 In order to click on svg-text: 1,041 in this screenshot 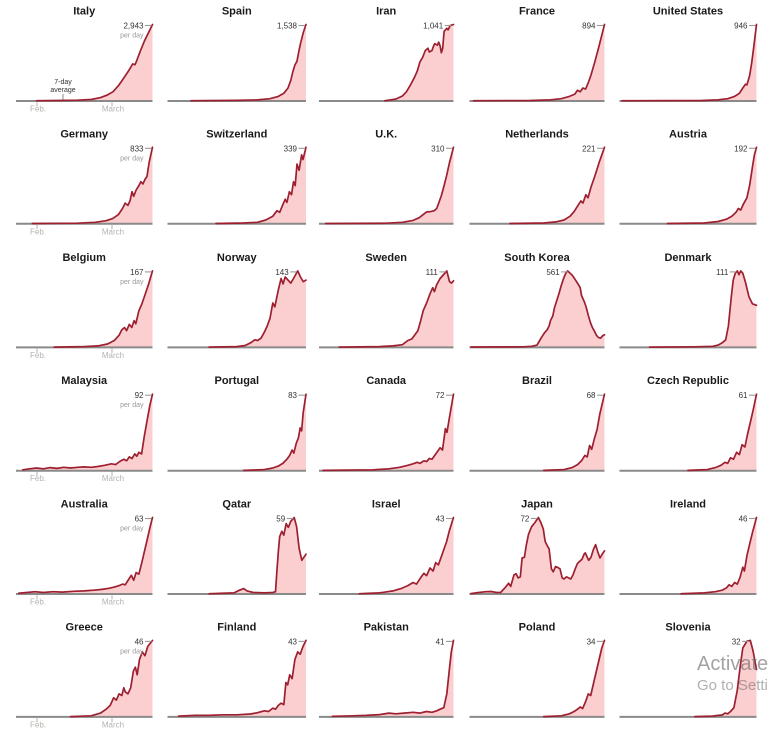, I will do `click(433, 26)`.